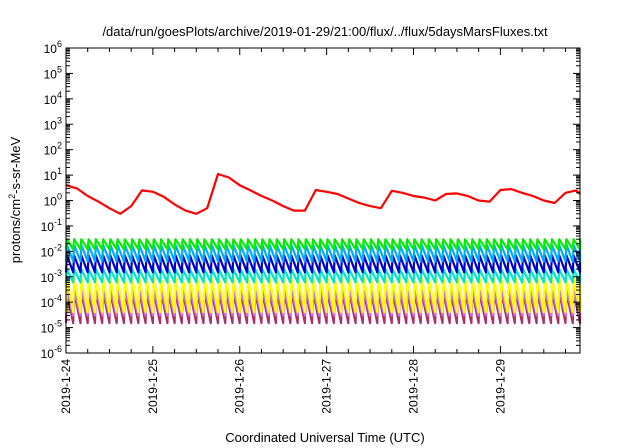 This screenshot has height=448, width=640. I want to click on y-tick-label: 10², so click(53, 149).